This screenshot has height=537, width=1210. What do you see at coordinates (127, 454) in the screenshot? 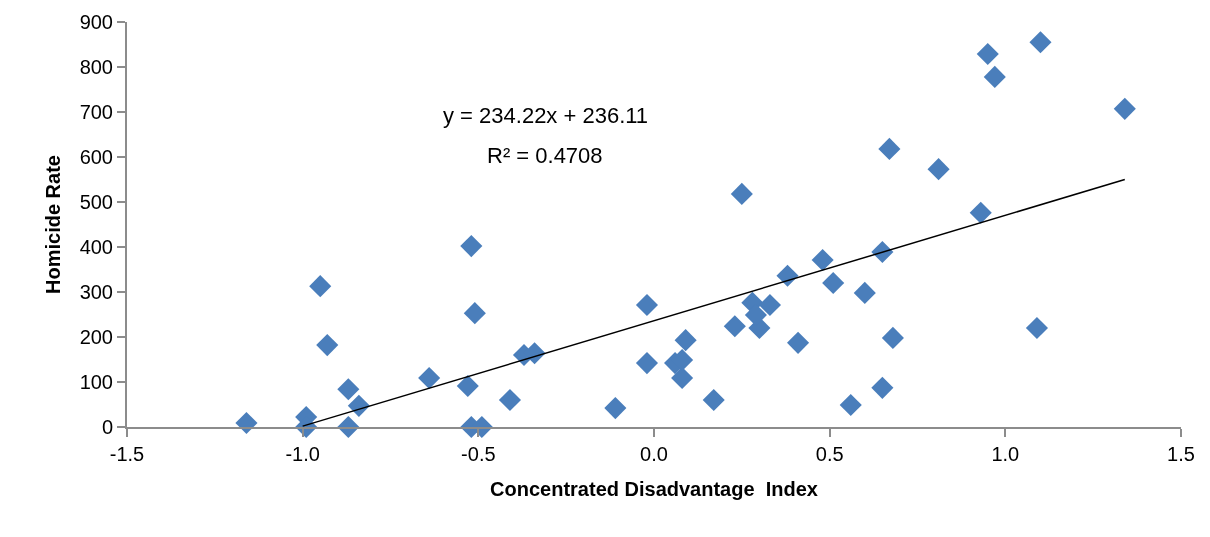
I see `x-tick-label: -1.5` at bounding box center [127, 454].